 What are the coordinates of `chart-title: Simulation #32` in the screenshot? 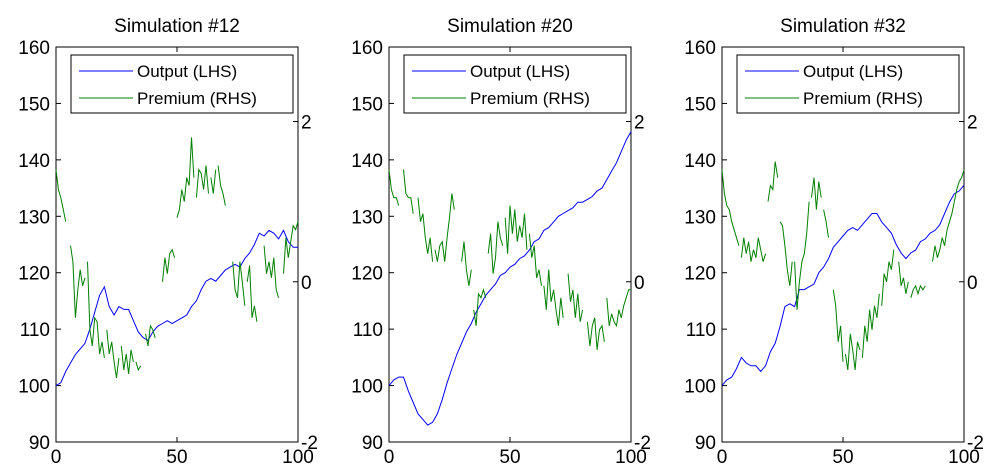 It's located at (843, 26).